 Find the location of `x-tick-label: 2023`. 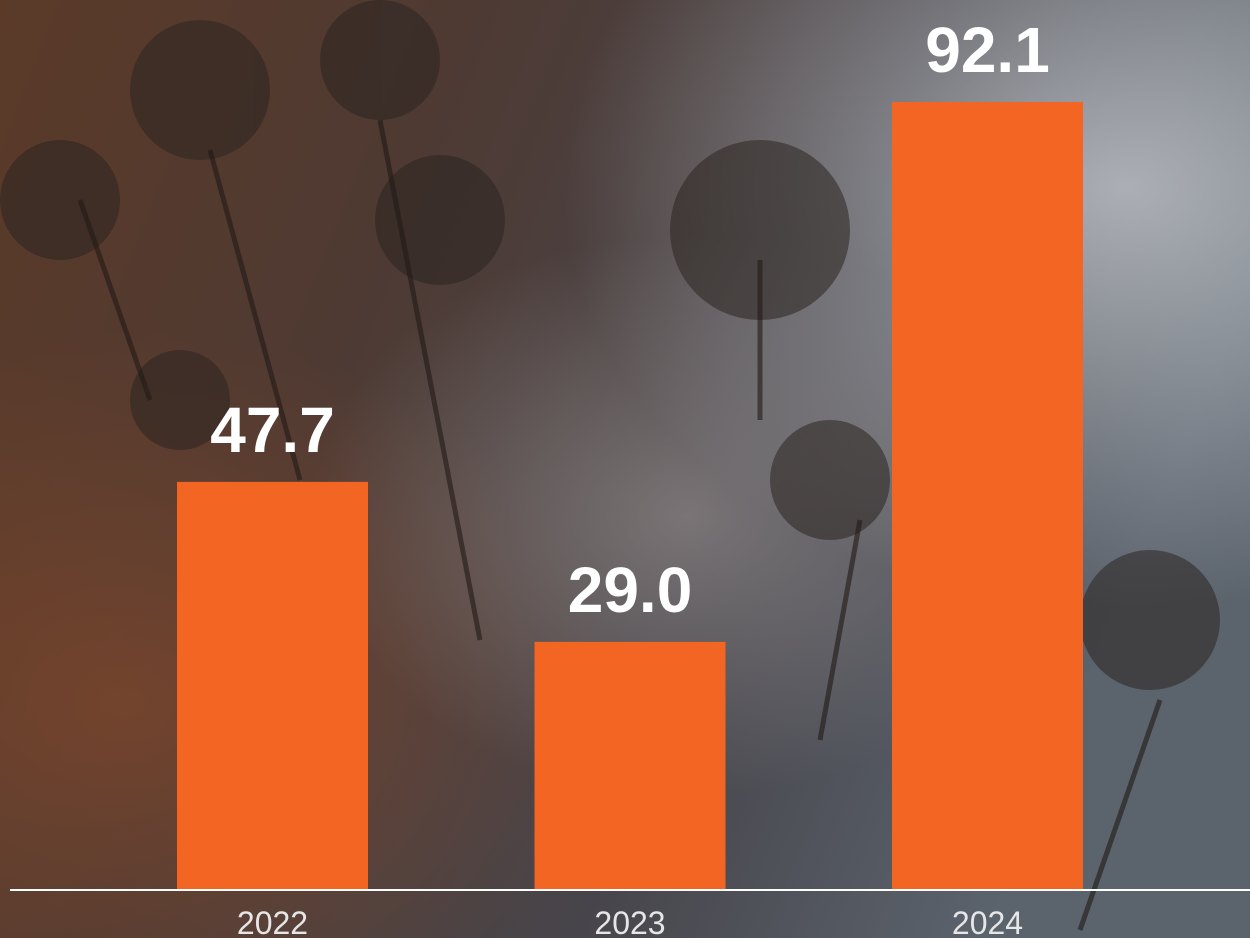

x-tick-label: 2023 is located at coordinates (629, 921).